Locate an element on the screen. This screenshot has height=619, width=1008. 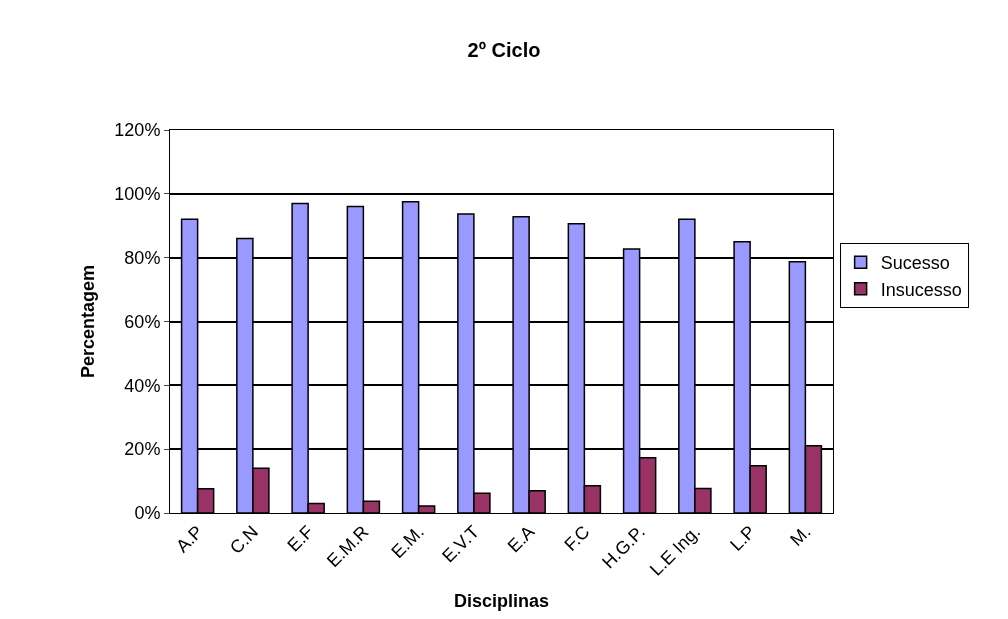
chart-title: 2º Ciclo is located at coordinates (504, 50).